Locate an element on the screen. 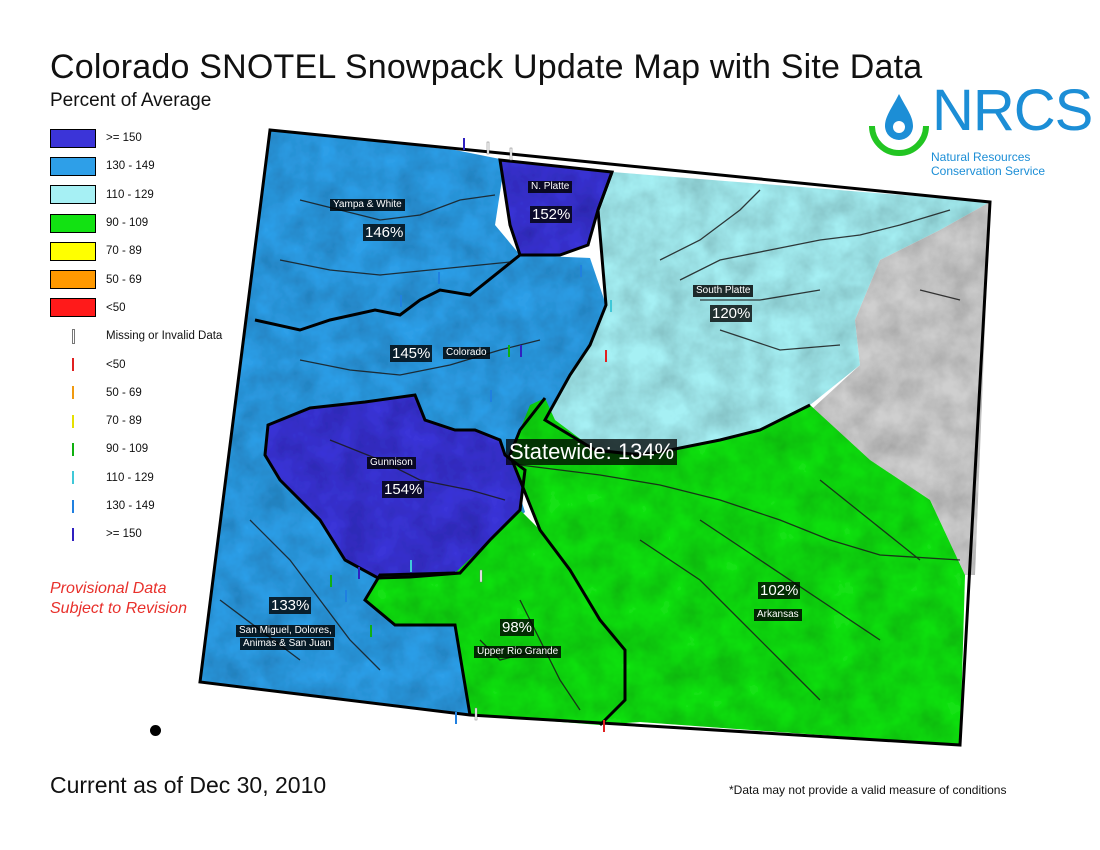  basin-label-colorado: Colorado is located at coordinates (466, 353).